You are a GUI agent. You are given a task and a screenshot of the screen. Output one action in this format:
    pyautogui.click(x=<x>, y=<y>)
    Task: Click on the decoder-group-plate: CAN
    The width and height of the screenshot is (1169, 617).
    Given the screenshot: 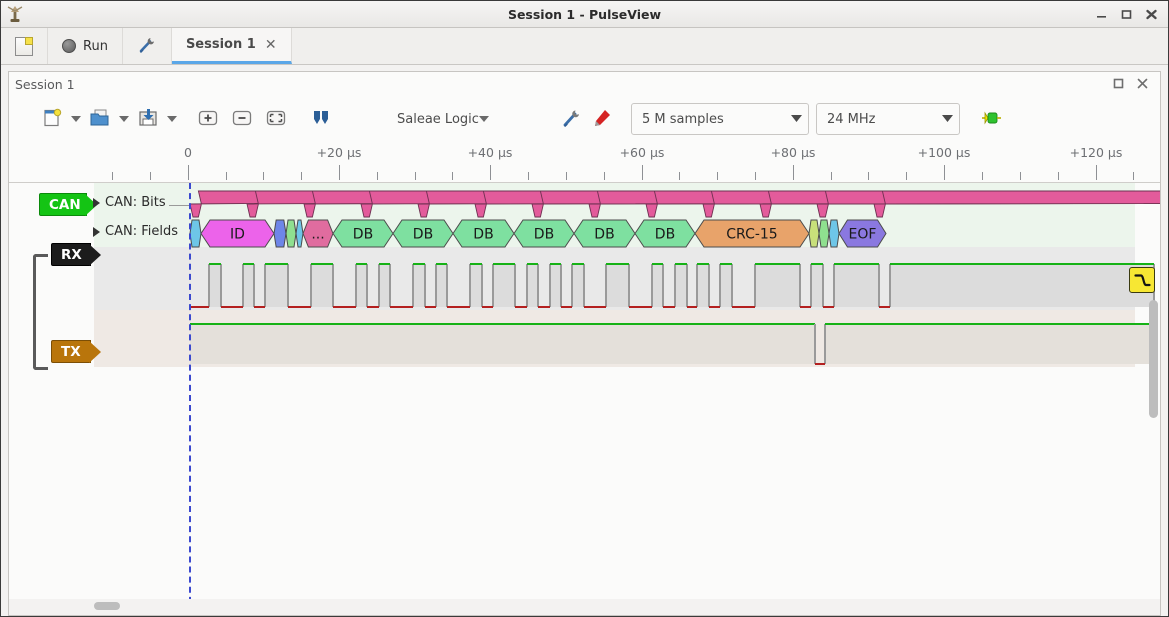 What is the action you would take?
    pyautogui.click(x=68, y=204)
    